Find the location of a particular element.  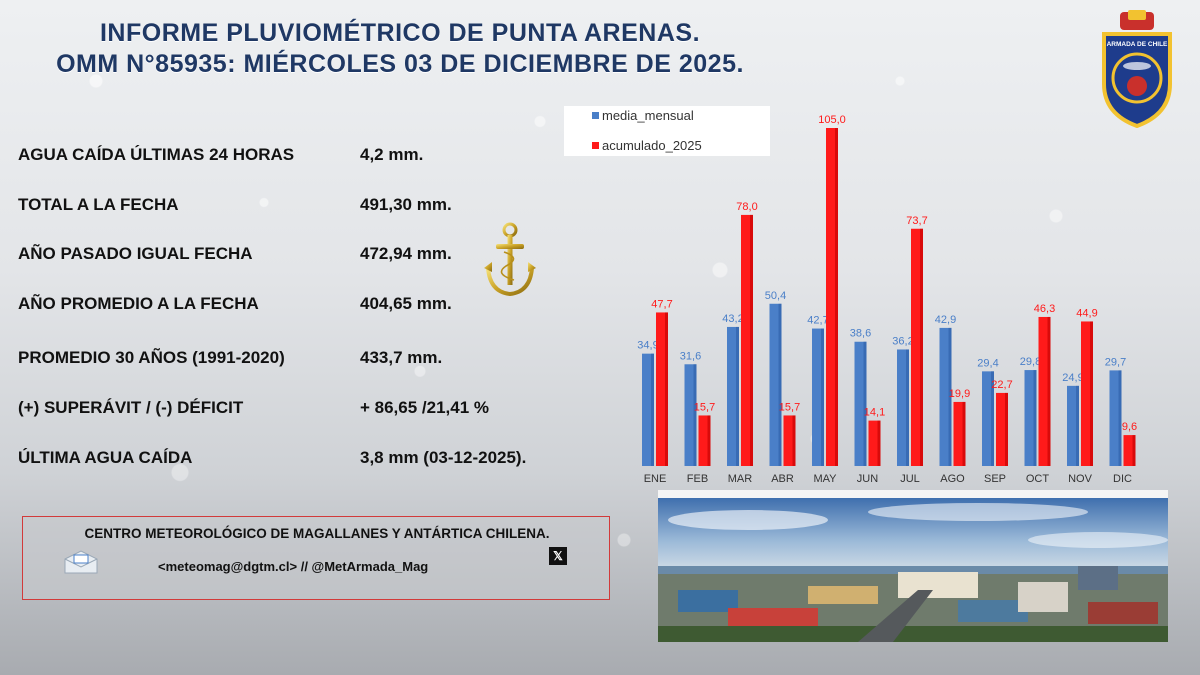

data-label-acumulado-feb: 15,7 is located at coordinates (704, 407).